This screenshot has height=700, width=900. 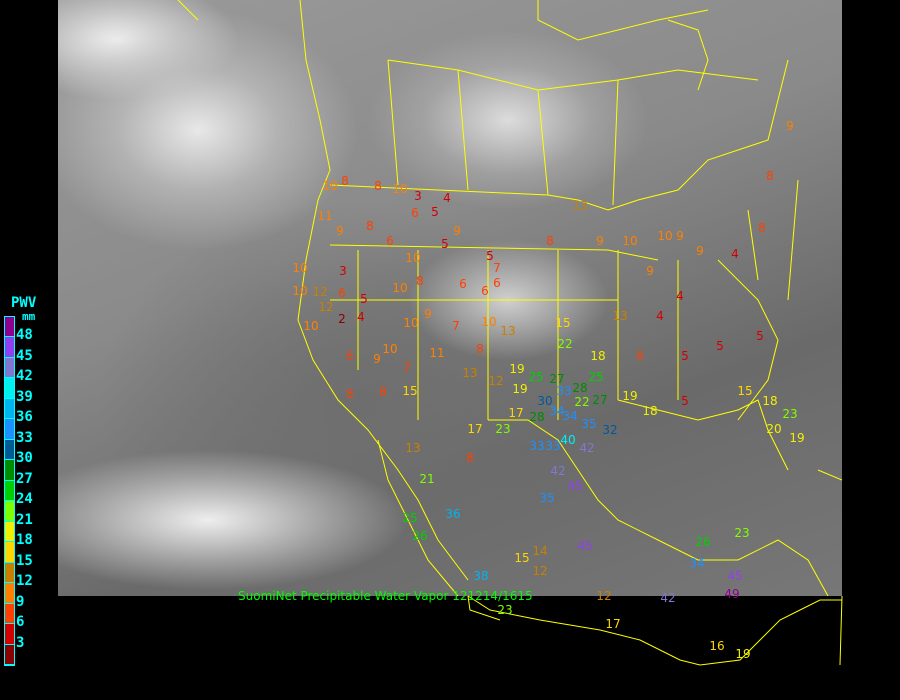 What do you see at coordinates (539, 551) in the screenshot?
I see `station-pwv-value: 14` at bounding box center [539, 551].